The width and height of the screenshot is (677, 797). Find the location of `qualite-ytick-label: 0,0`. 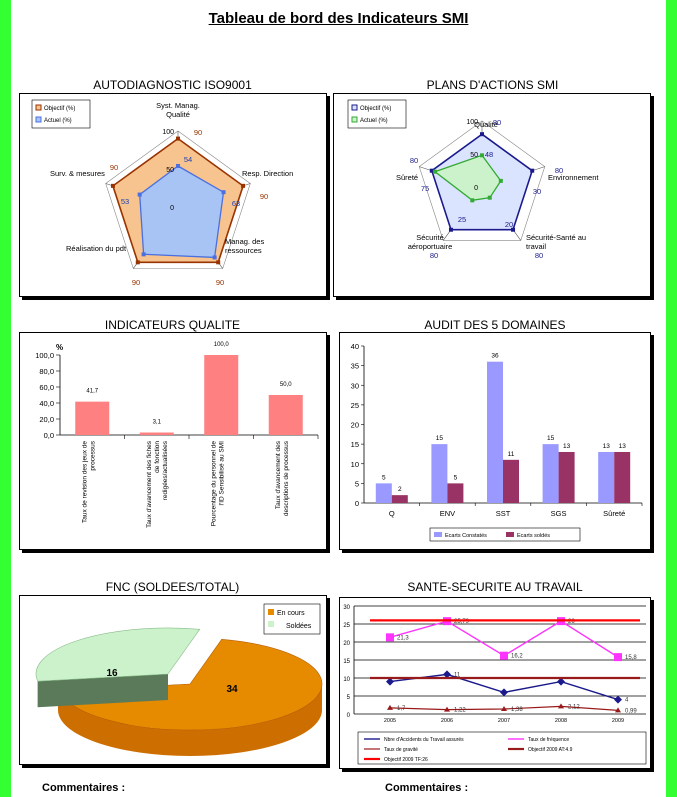

qualite-ytick-label: 0,0 is located at coordinates (49, 435).